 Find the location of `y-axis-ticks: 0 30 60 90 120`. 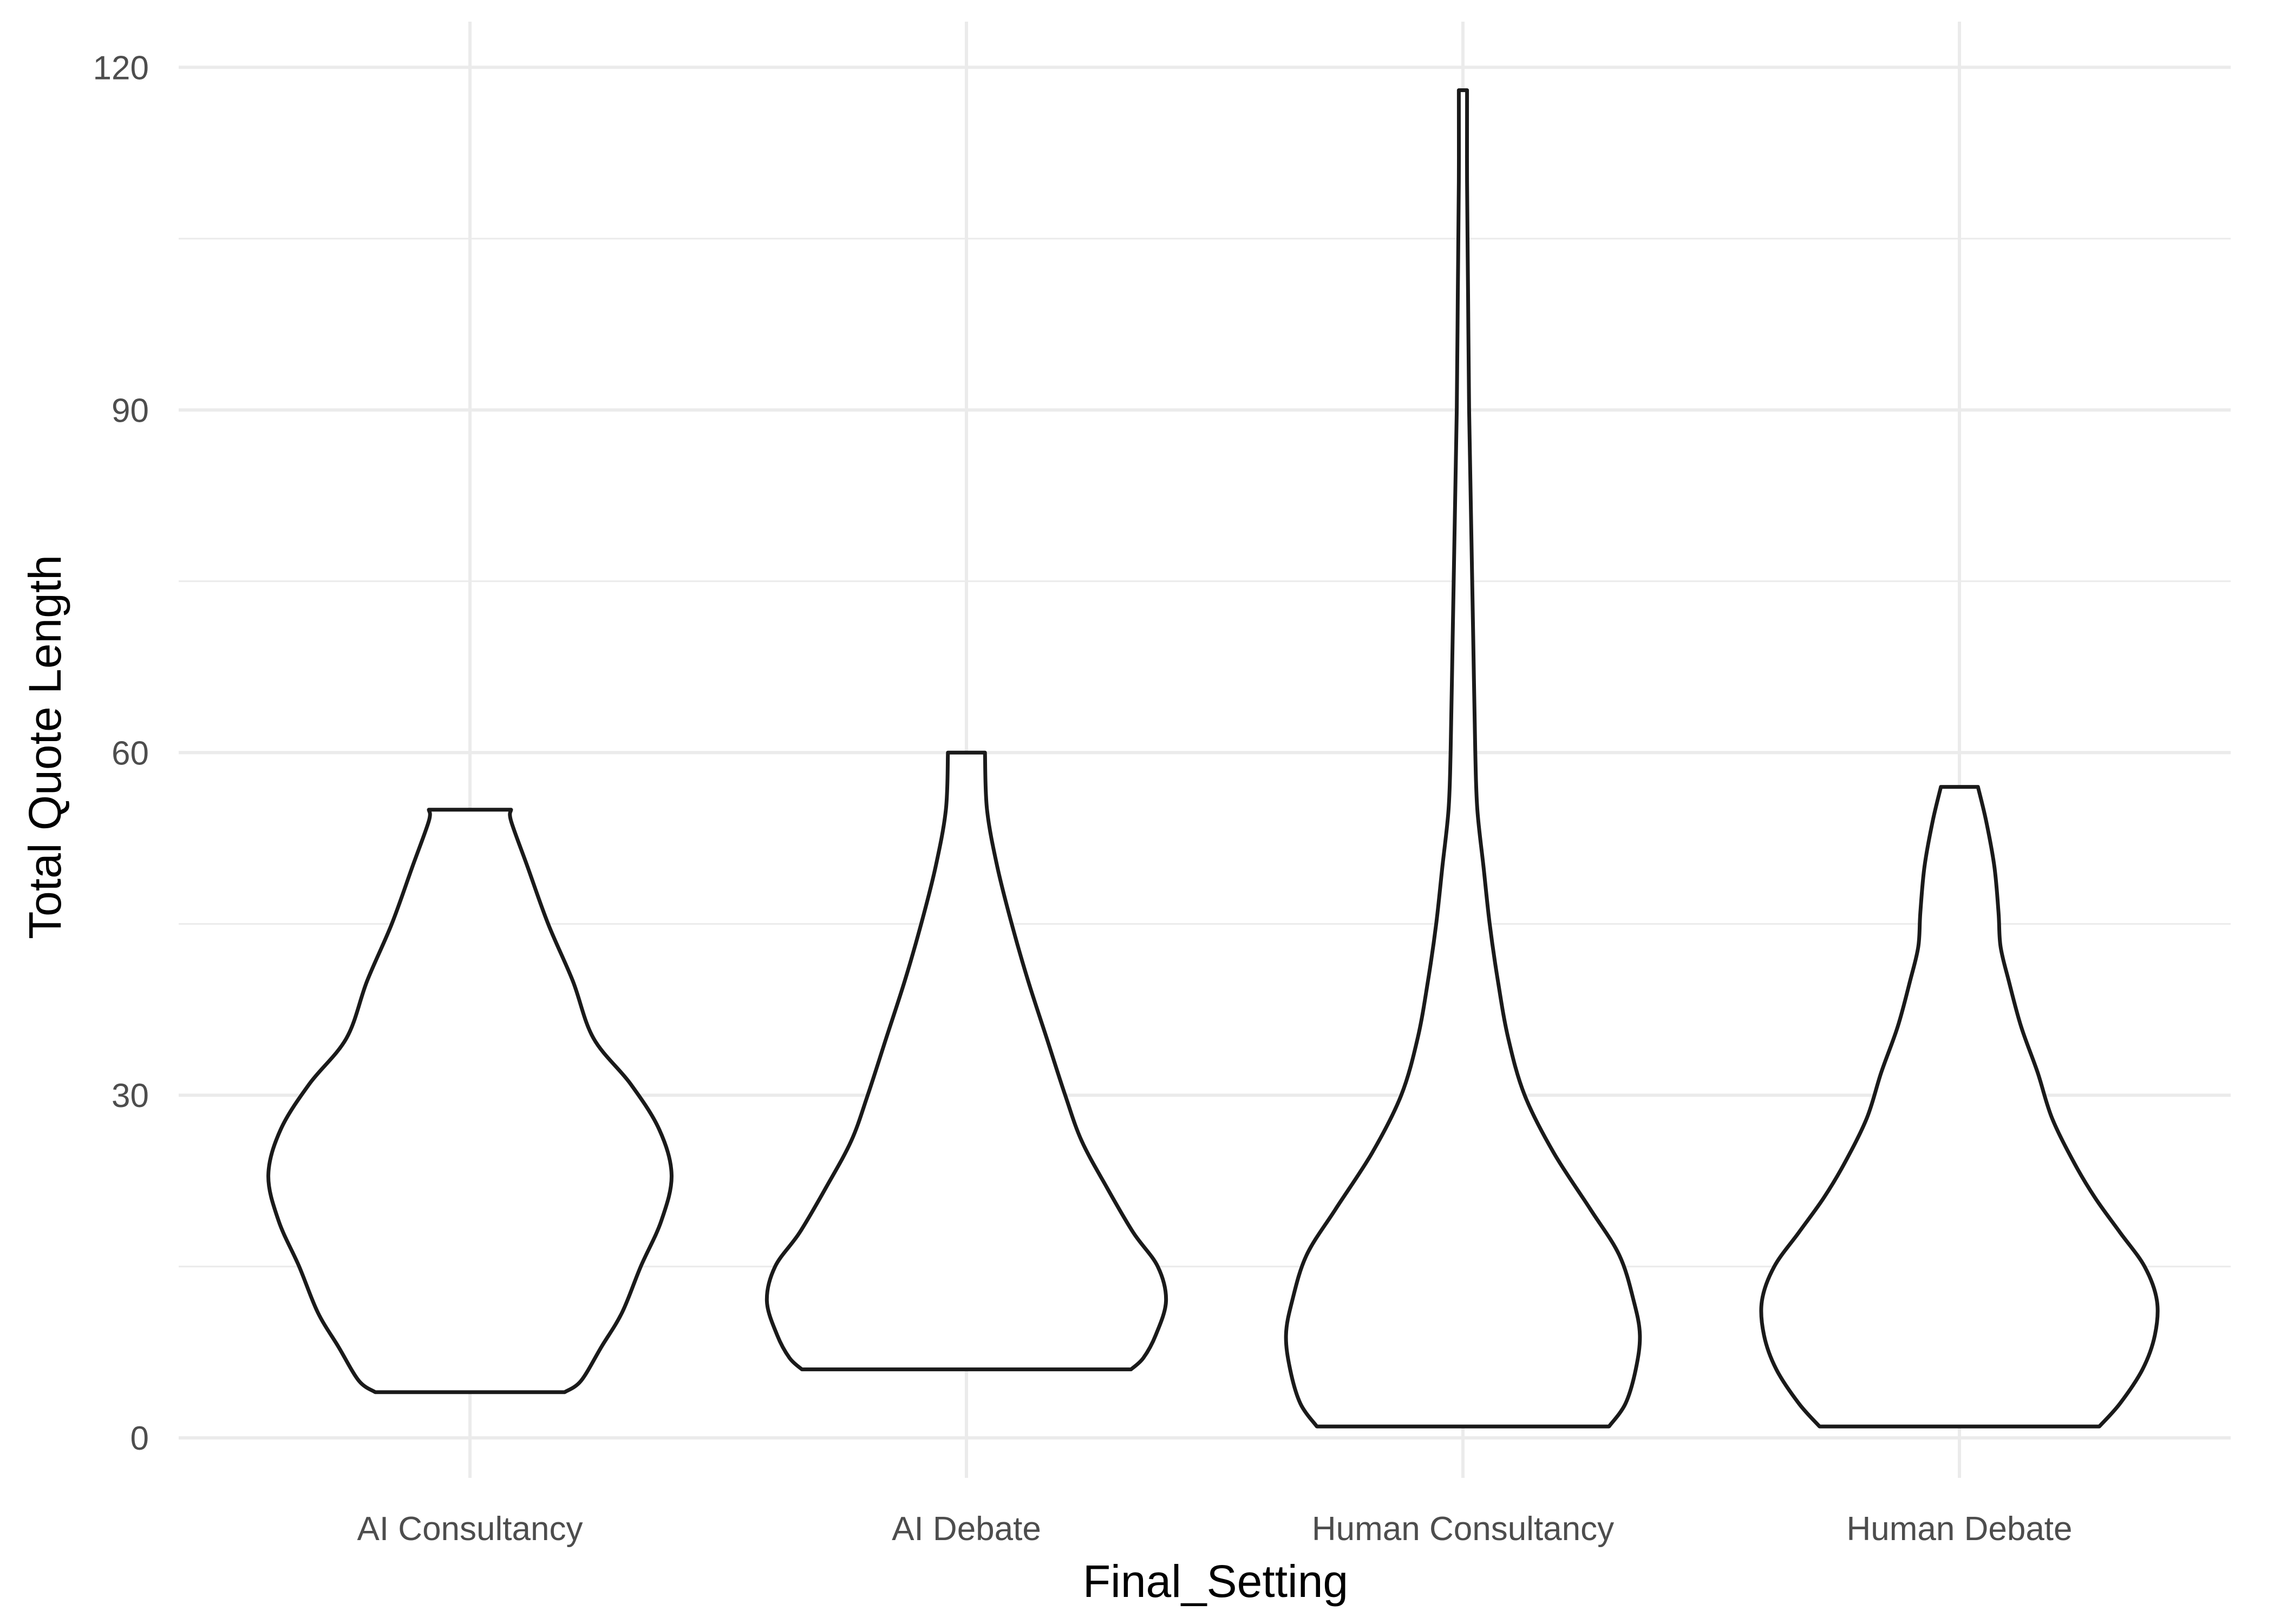

y-axis-ticks: 0 30 60 90 120 is located at coordinates (121, 753).